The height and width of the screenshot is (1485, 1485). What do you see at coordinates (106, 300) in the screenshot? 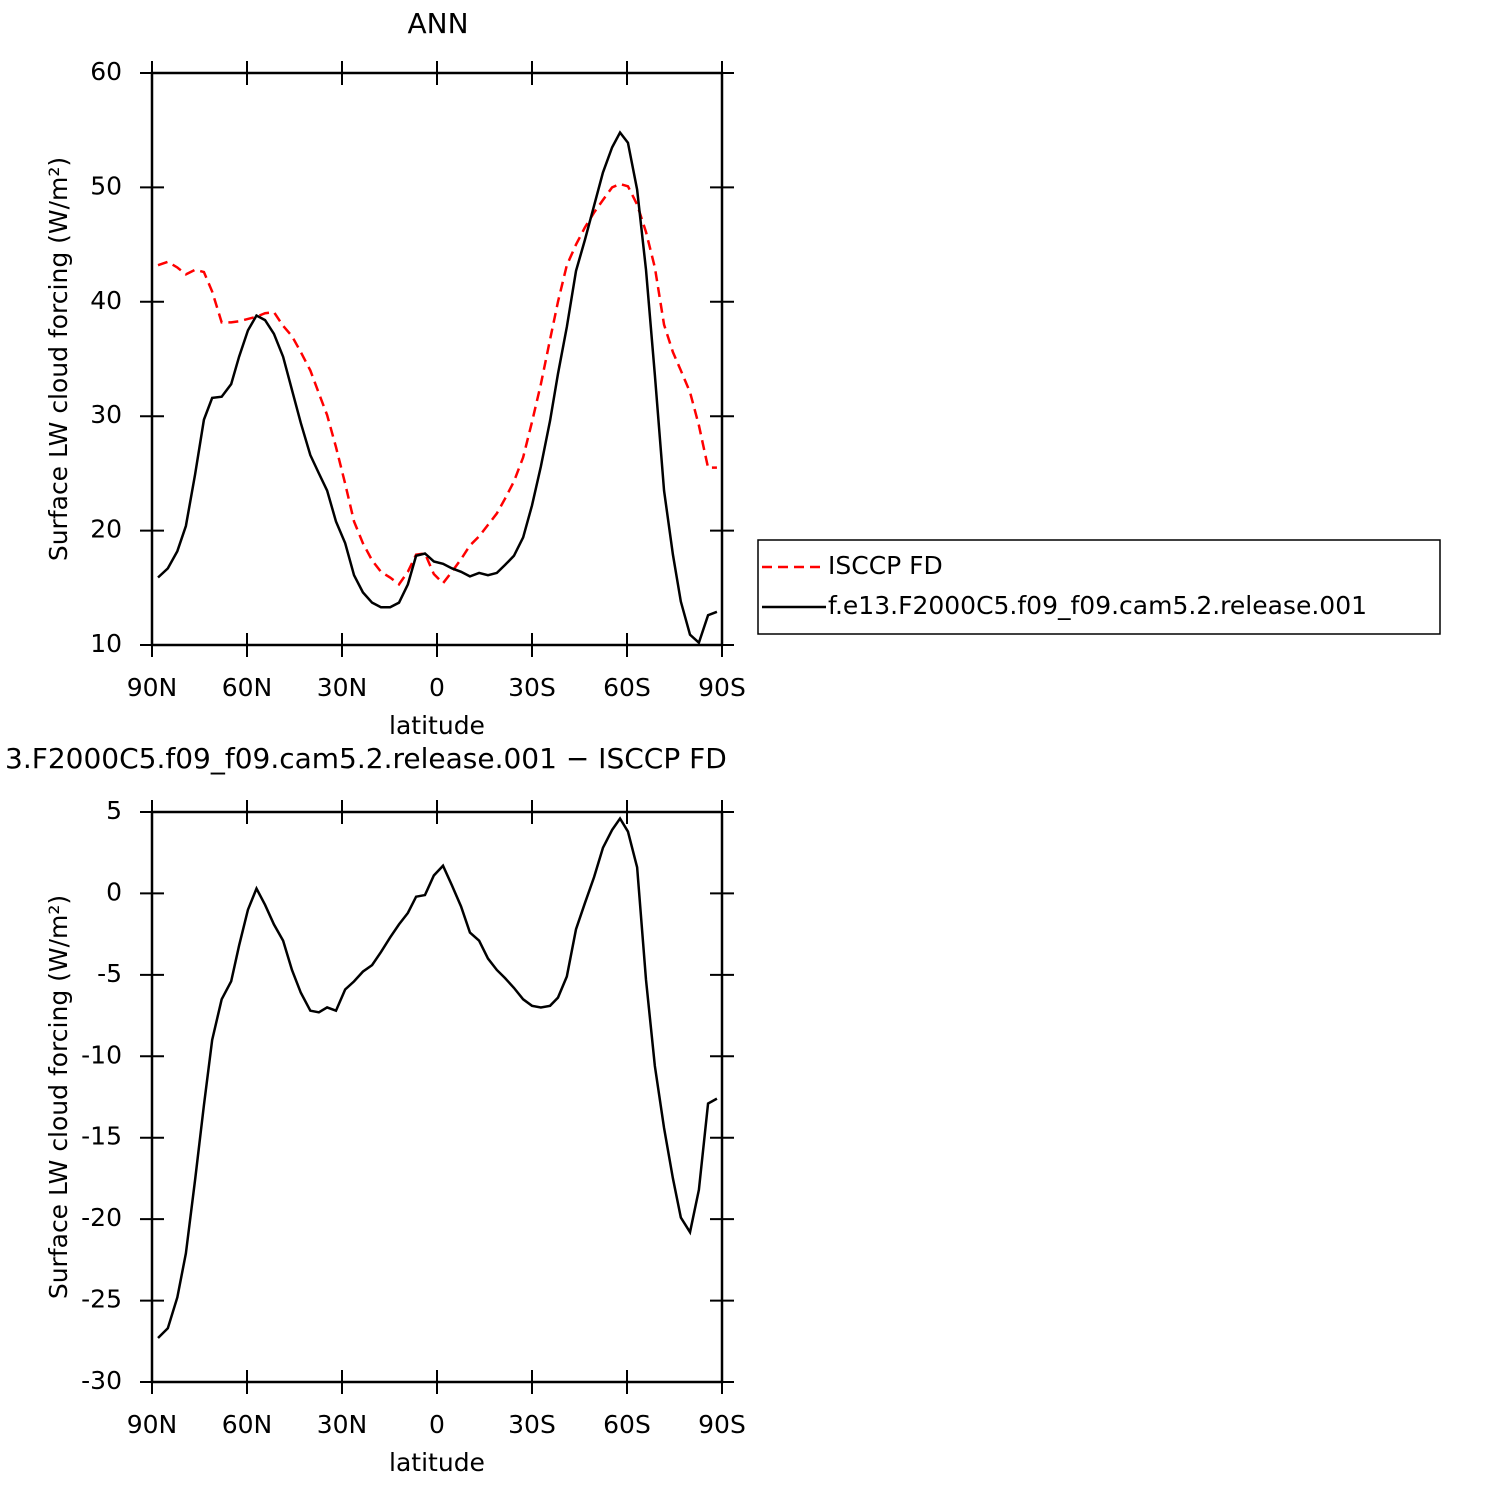
I see `y-tick-label: 40` at bounding box center [106, 300].